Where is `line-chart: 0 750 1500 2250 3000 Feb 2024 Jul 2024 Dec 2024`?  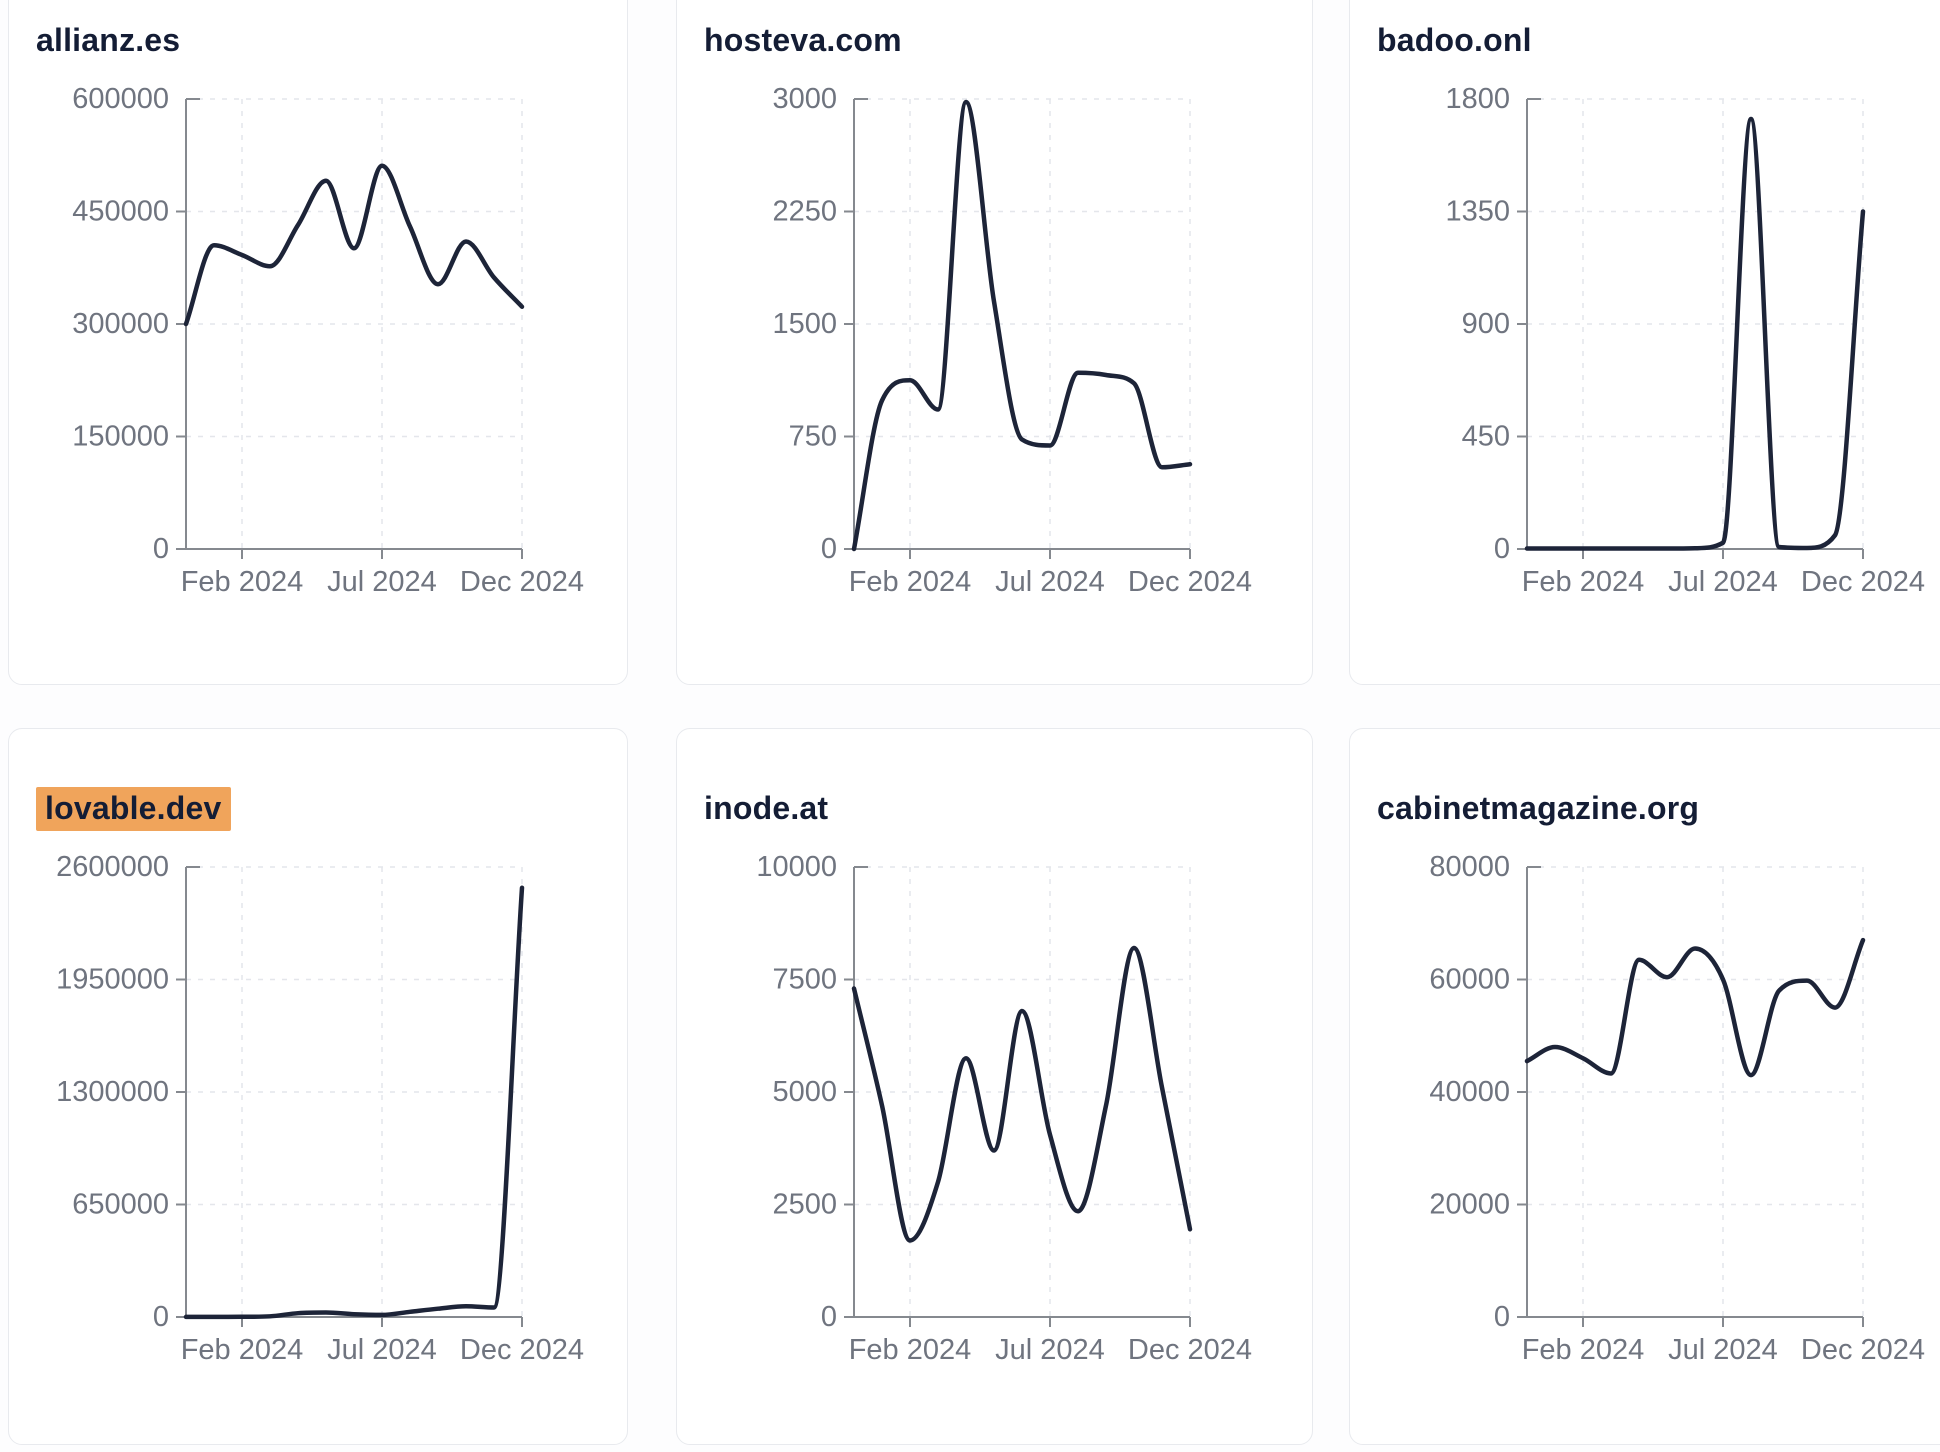
line-chart: 0 750 1500 2250 3000 Feb 2024 Jul 2024 Dec 2024 is located at coordinates (1012, 340).